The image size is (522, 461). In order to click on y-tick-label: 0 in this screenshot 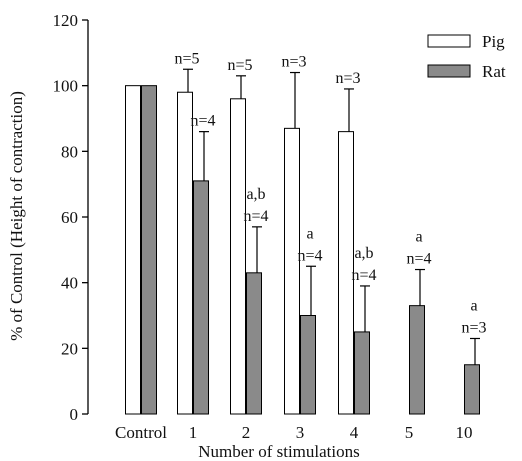, I will do `click(74, 414)`.